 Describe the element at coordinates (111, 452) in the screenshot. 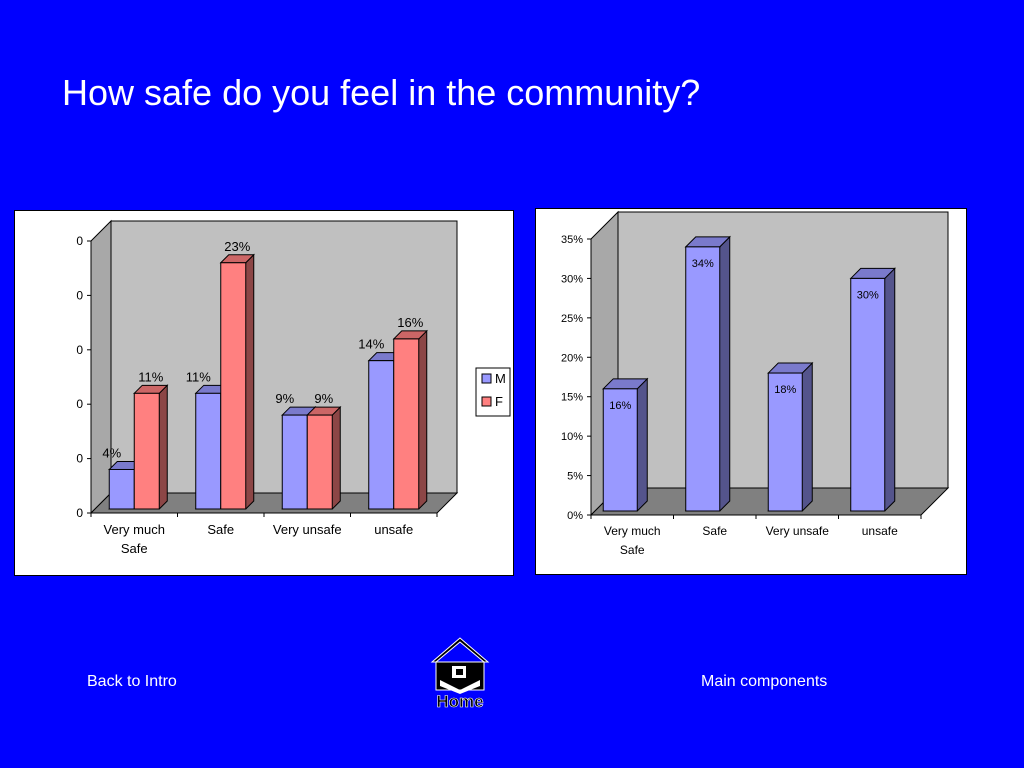

I see `data-label: 4%` at that location.